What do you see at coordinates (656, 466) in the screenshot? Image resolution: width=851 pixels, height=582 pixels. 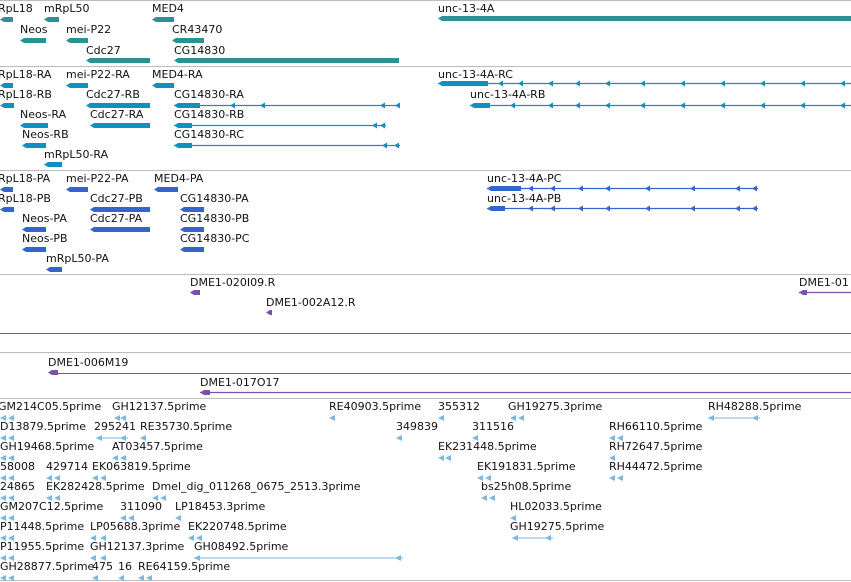 I see `est-label: RH44472.5prime` at bounding box center [656, 466].